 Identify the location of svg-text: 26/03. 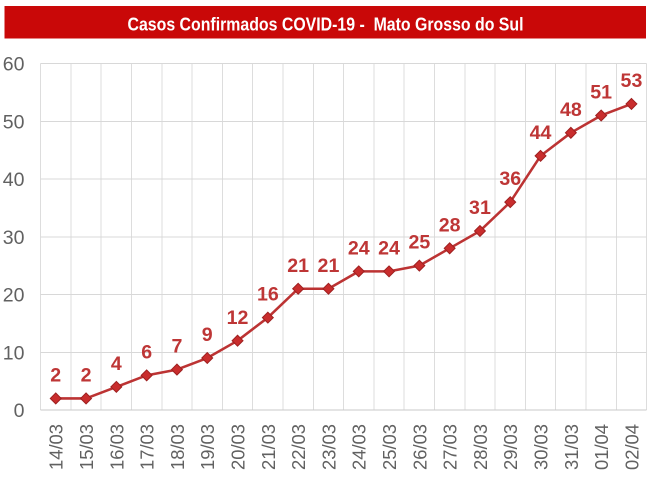
(419, 447).